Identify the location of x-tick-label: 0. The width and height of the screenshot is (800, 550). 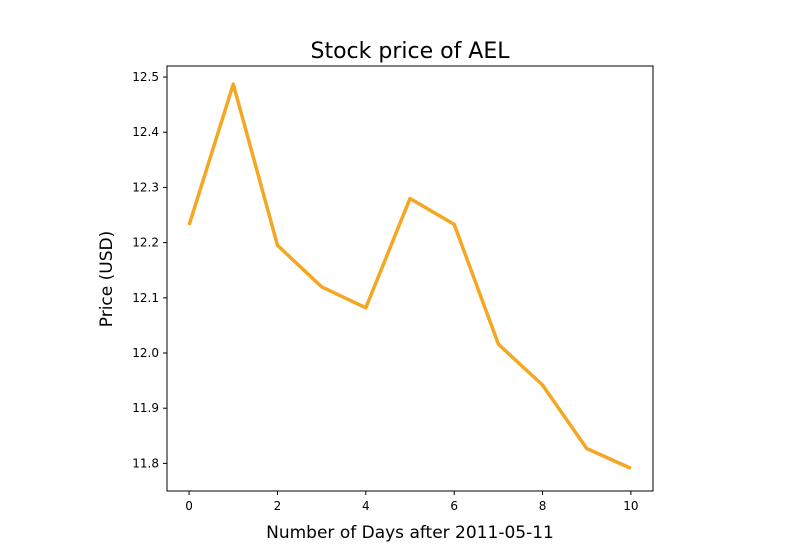
(189, 506).